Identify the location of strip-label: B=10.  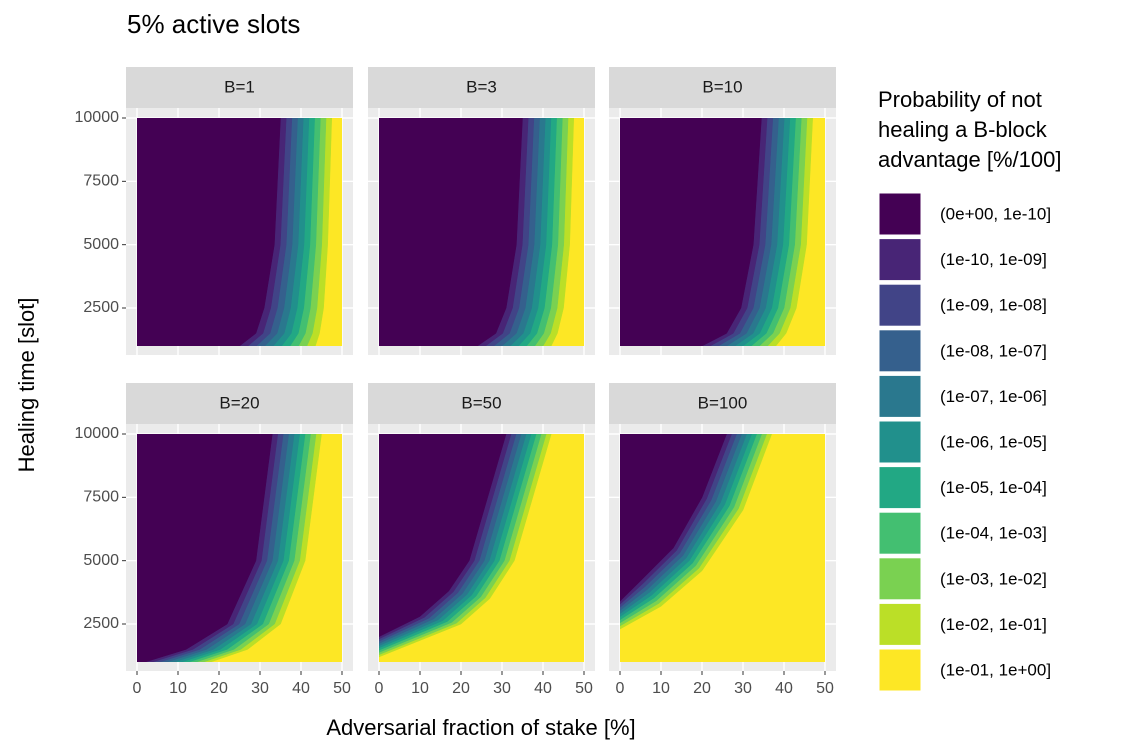
(722, 86).